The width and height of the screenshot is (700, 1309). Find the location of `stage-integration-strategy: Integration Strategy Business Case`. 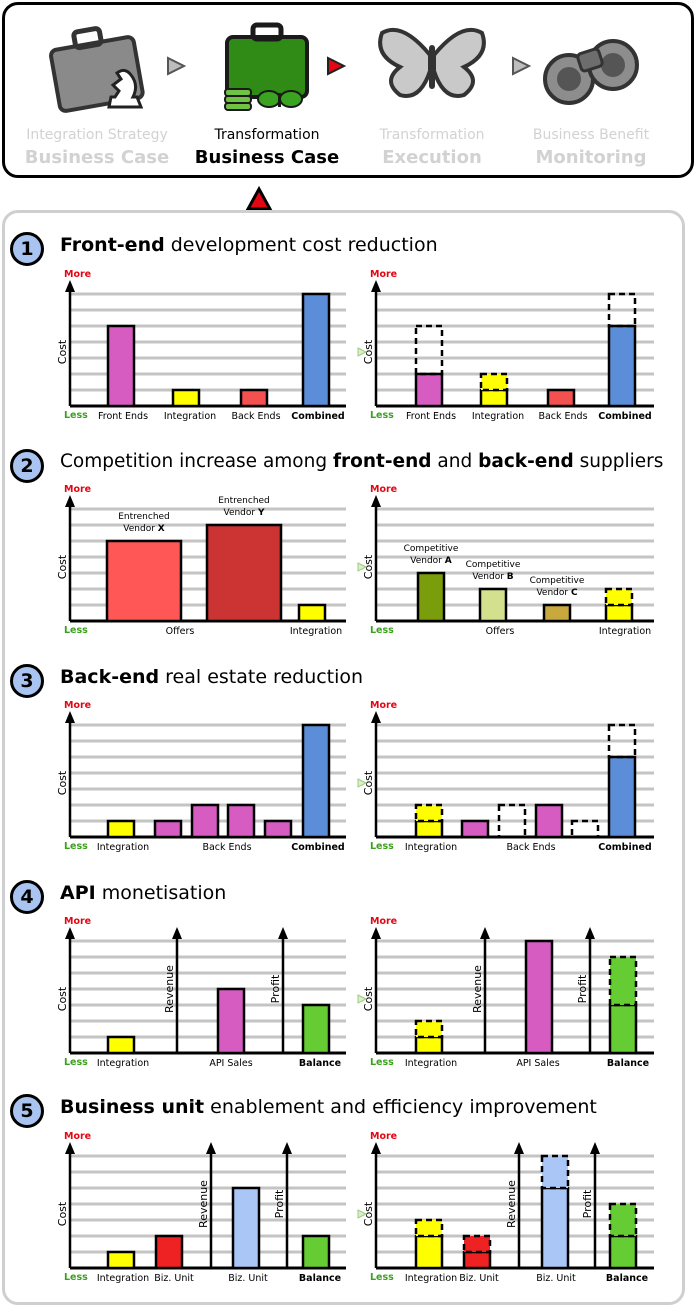

stage-integration-strategy: Integration Strategy Business Case is located at coordinates (97, 94).